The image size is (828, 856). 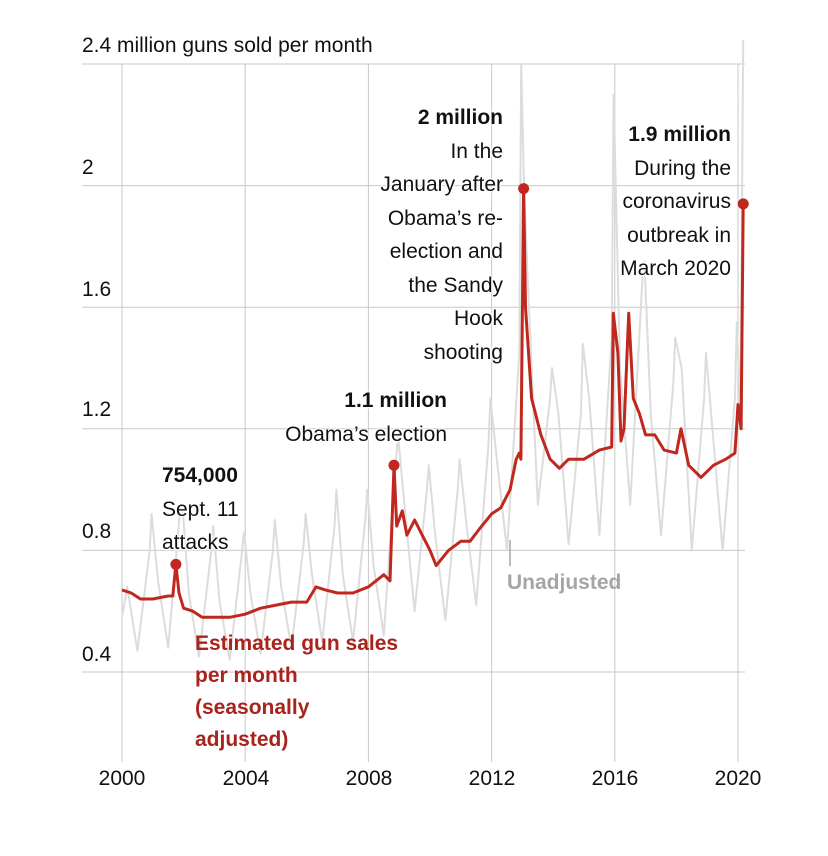 What do you see at coordinates (564, 582) in the screenshot?
I see `unadjusted-series-label: Unadjusted` at bounding box center [564, 582].